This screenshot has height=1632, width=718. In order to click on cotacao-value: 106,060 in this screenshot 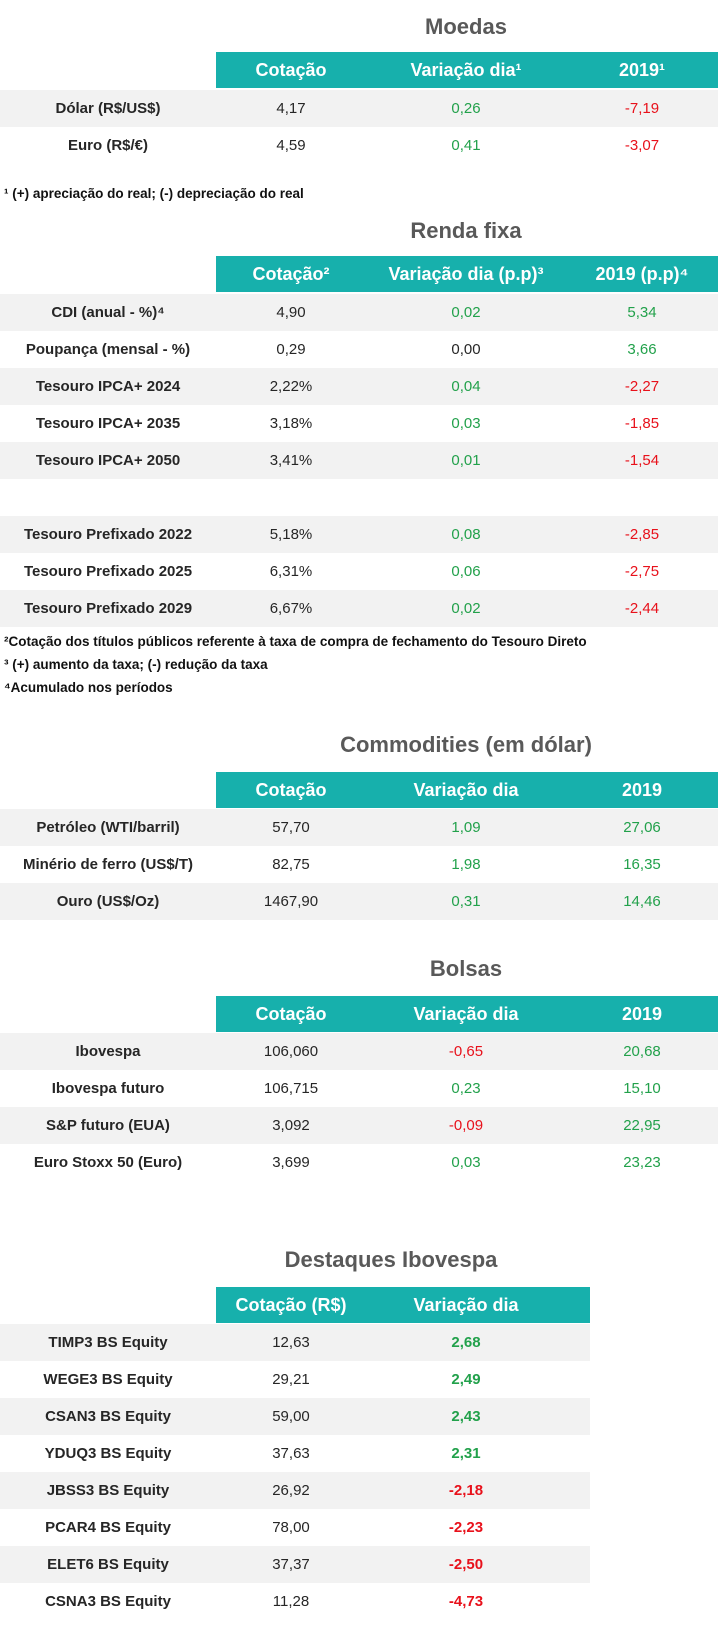, I will do `click(291, 1051)`.